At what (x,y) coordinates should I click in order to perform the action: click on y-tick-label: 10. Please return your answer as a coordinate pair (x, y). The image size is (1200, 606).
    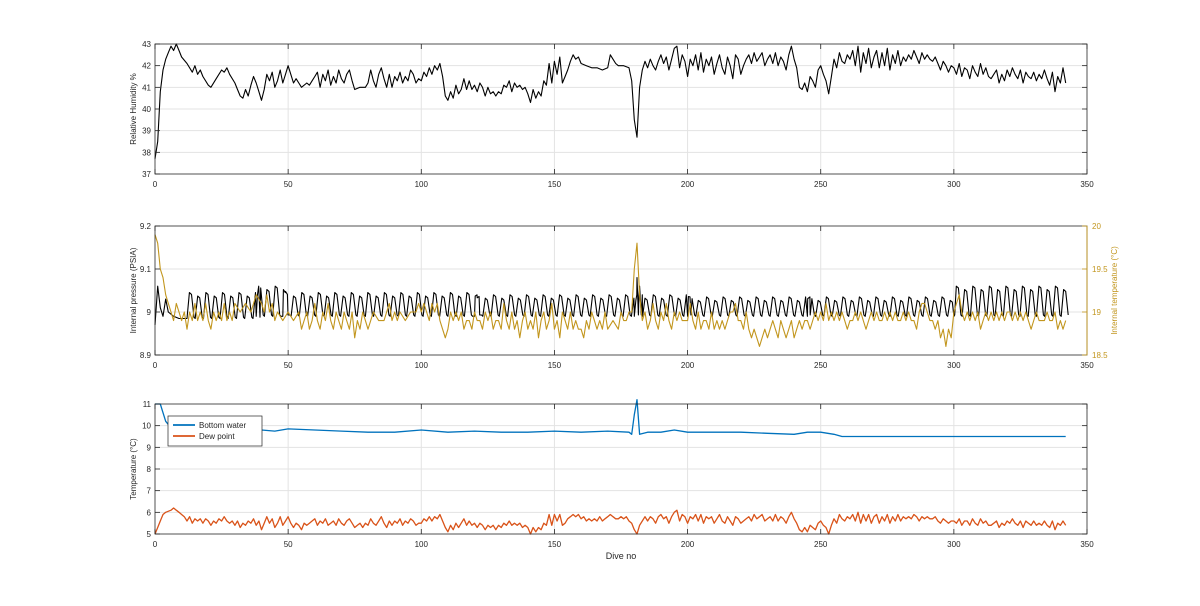
    Looking at the image, I should click on (146, 426).